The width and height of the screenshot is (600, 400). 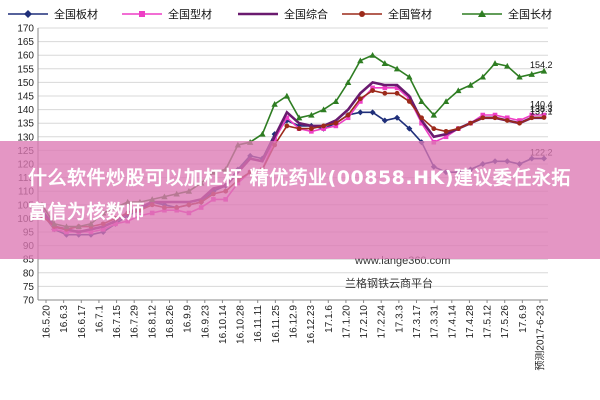 What do you see at coordinates (25, 97) in the screenshot?
I see `y-tick-label: 145` at bounding box center [25, 97].